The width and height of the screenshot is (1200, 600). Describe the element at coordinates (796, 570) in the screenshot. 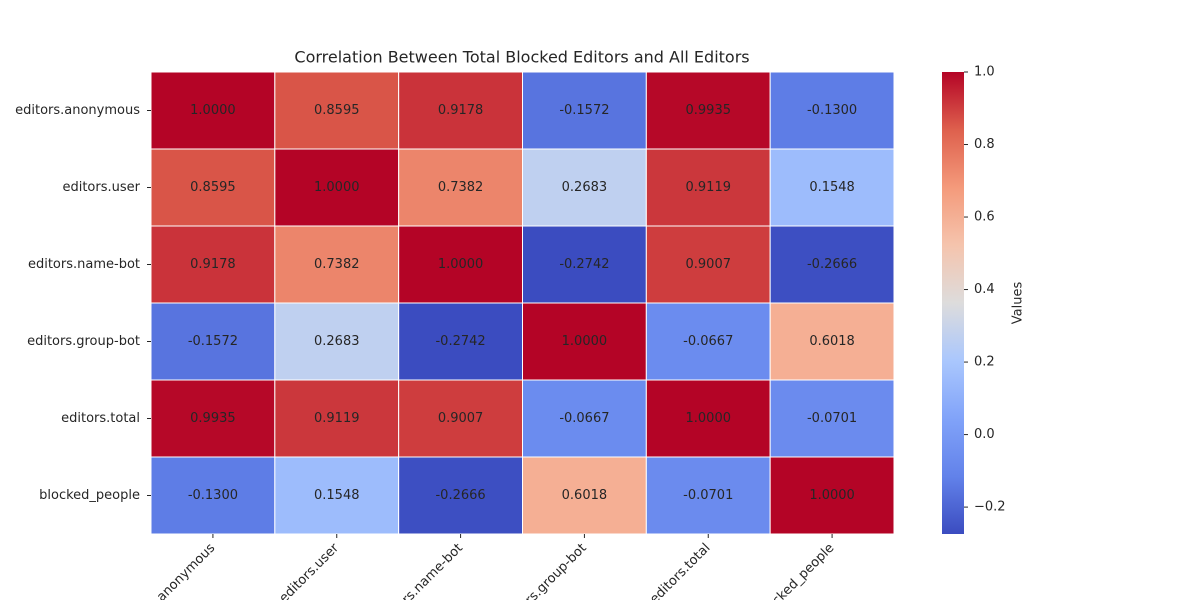

I see `x-tick-label: blocked_people` at that location.